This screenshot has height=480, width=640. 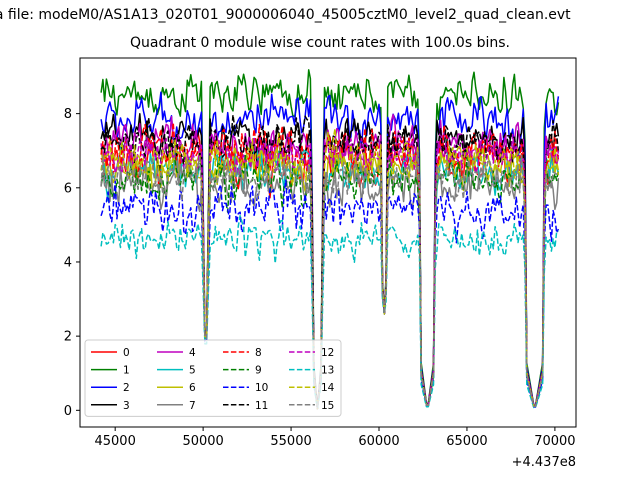 What do you see at coordinates (261, 406) in the screenshot?
I see `legend-label-11: 11` at bounding box center [261, 406].